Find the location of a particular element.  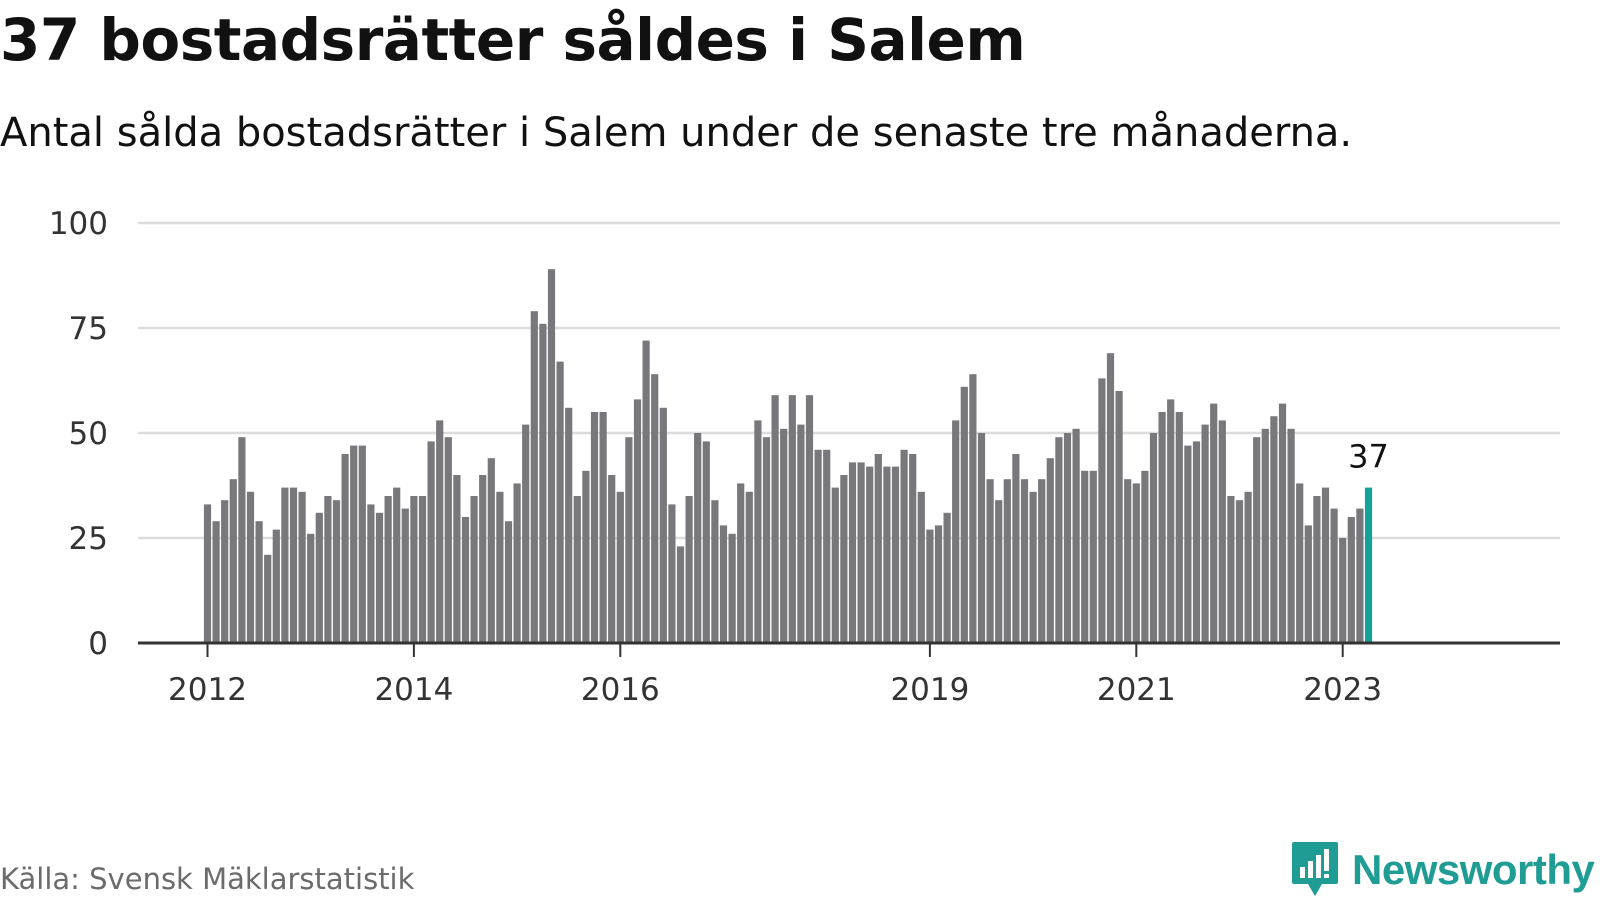

bar-highlight is located at coordinates (1368, 565).